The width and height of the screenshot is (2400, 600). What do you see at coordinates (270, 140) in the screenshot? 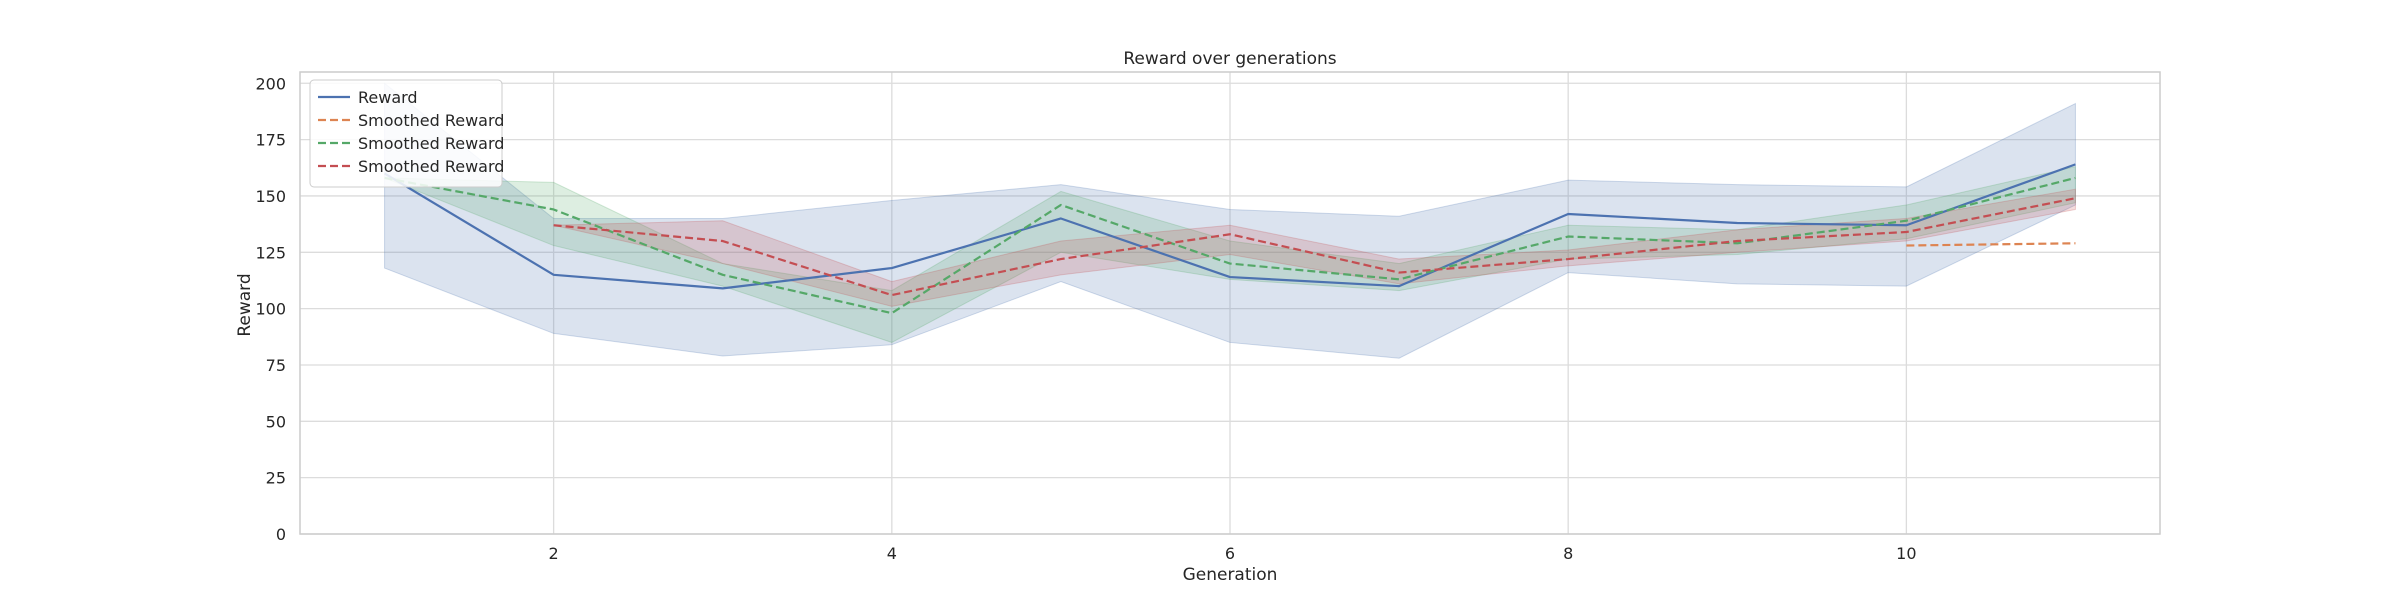
I see `y-tick-label: 175` at bounding box center [270, 140].